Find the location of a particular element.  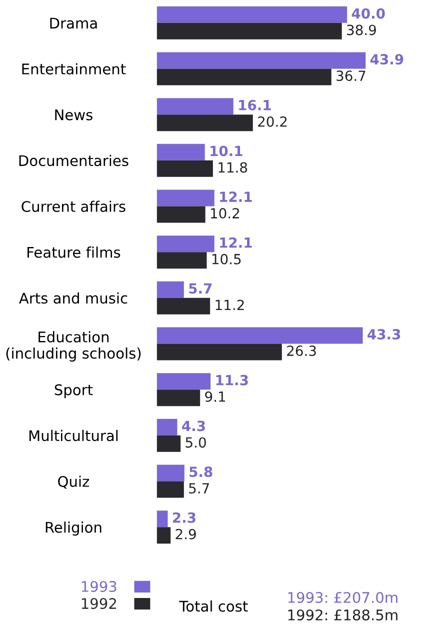

data-label: 5.8 is located at coordinates (201, 472).